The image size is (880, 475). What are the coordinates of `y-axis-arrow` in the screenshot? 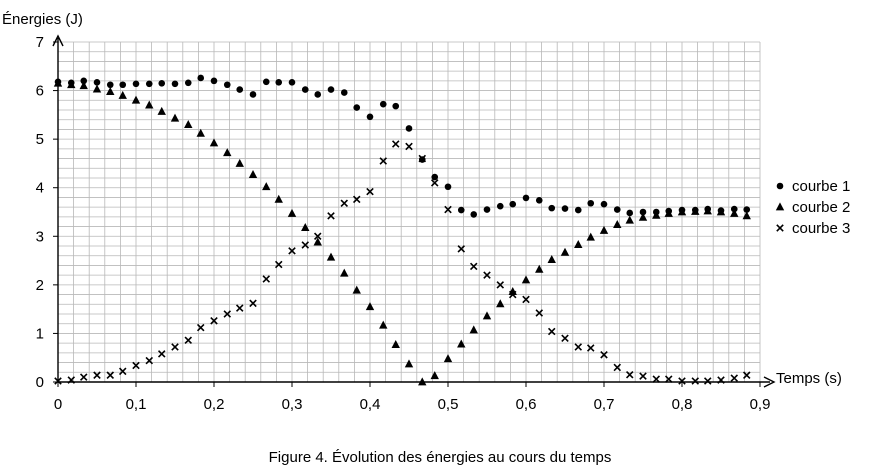 It's located at (58, 40).